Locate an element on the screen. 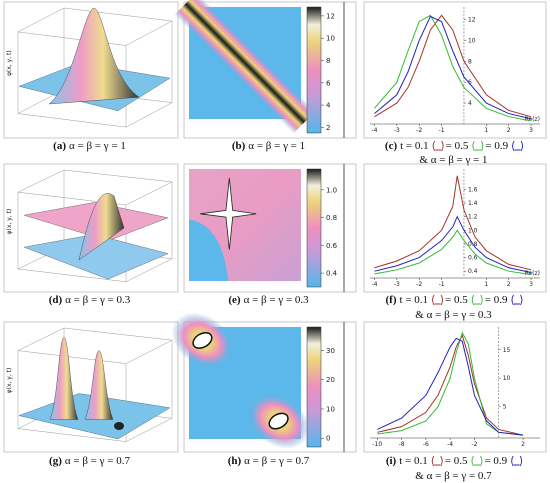  panel-label: (g) is located at coordinates (55, 461).